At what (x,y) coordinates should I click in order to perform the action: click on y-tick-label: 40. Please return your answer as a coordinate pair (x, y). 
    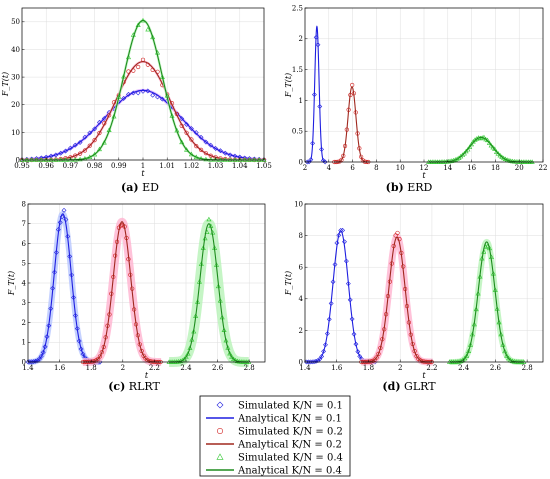
    Looking at the image, I should click on (15, 50).